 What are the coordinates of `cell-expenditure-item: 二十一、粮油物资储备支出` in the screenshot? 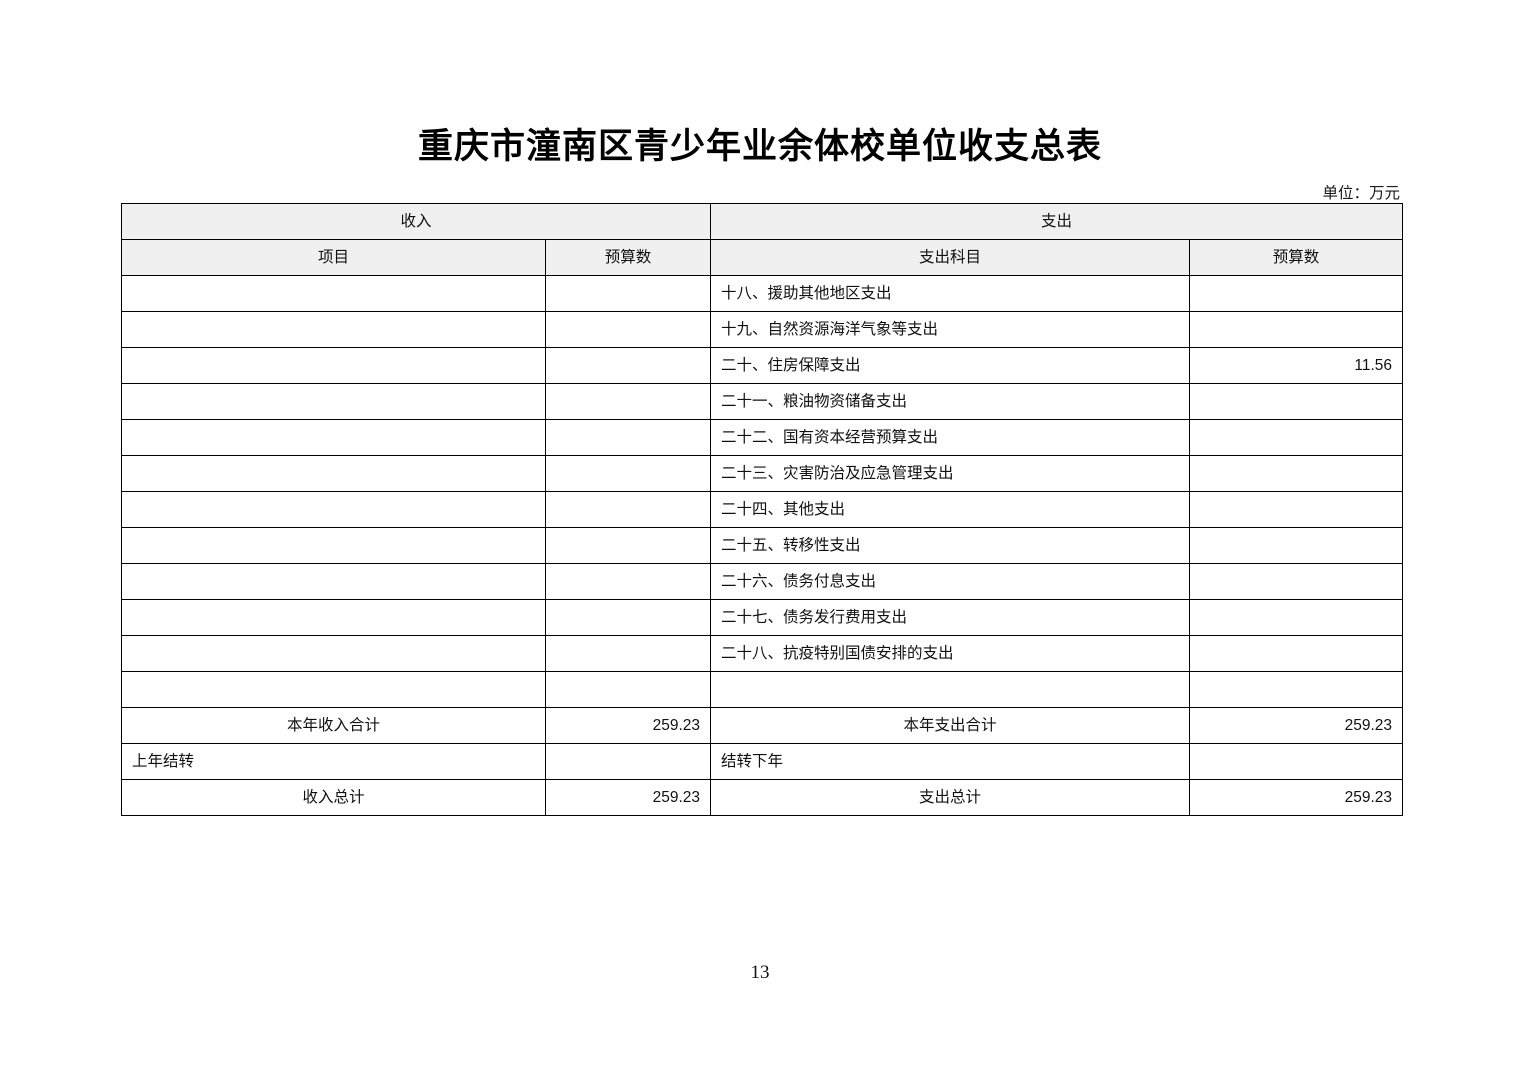 It's located at (950, 401).